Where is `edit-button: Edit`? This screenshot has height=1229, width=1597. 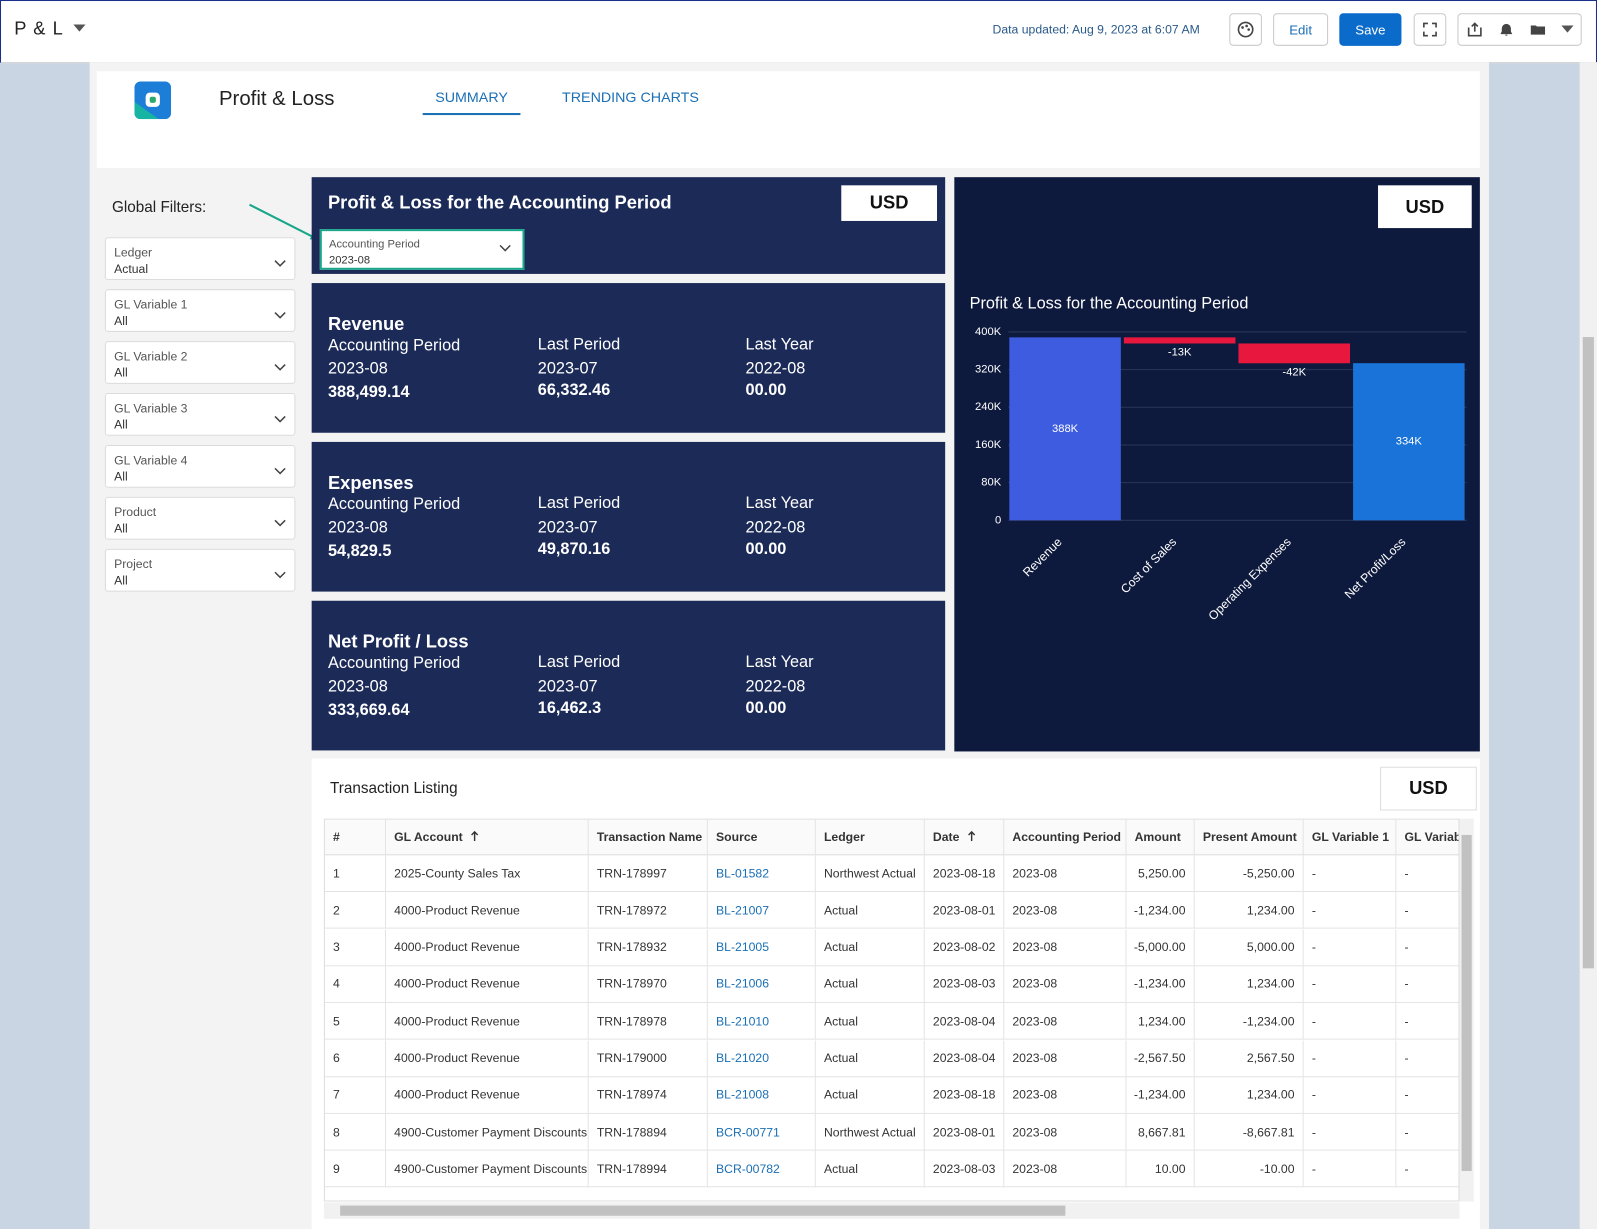
edit-button: Edit is located at coordinates (1301, 29).